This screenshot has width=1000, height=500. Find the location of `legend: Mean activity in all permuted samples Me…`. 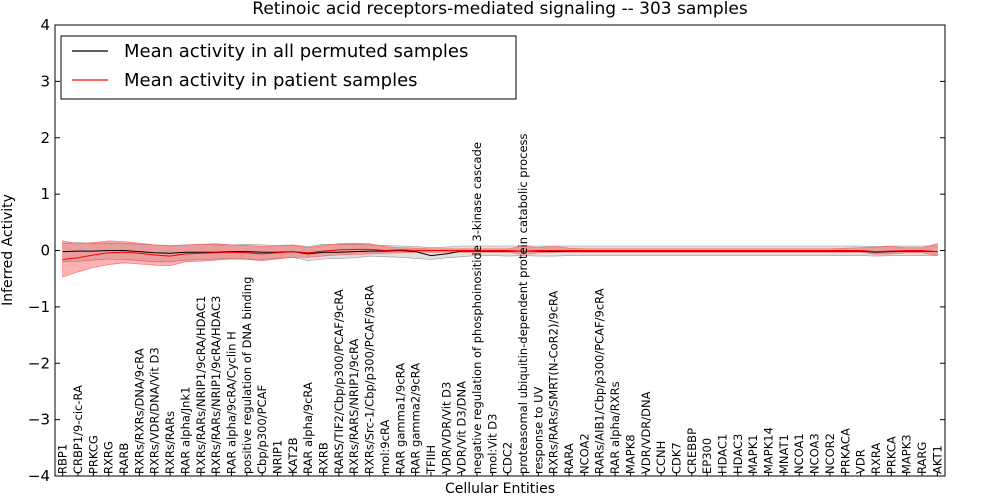

legend: Mean activity in all permuted samples Me… is located at coordinates (288, 67).